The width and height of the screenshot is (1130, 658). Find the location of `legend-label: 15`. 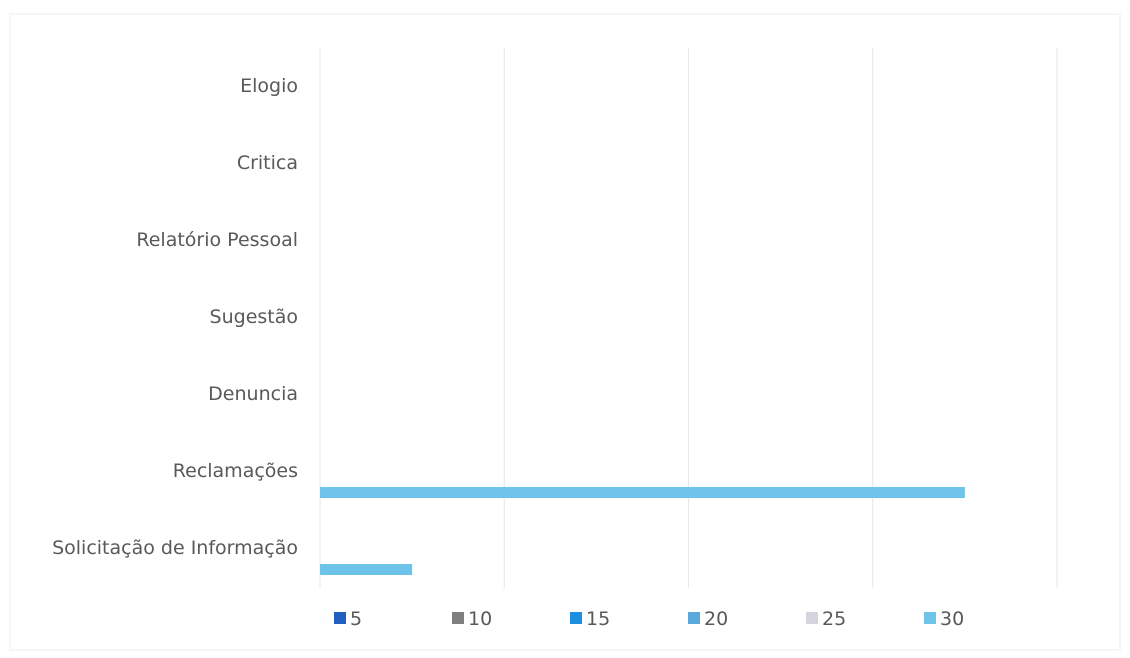

legend-label: 15 is located at coordinates (598, 619).